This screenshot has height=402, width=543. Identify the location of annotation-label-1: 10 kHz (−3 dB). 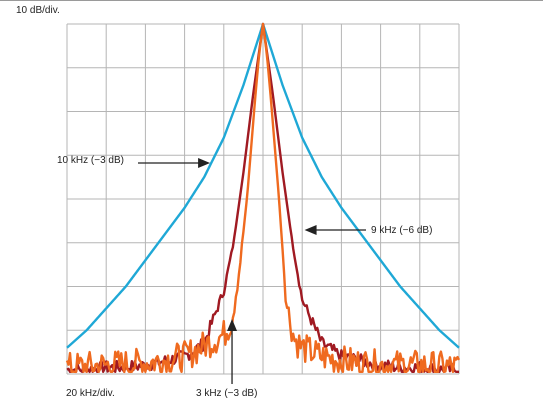
(90, 160).